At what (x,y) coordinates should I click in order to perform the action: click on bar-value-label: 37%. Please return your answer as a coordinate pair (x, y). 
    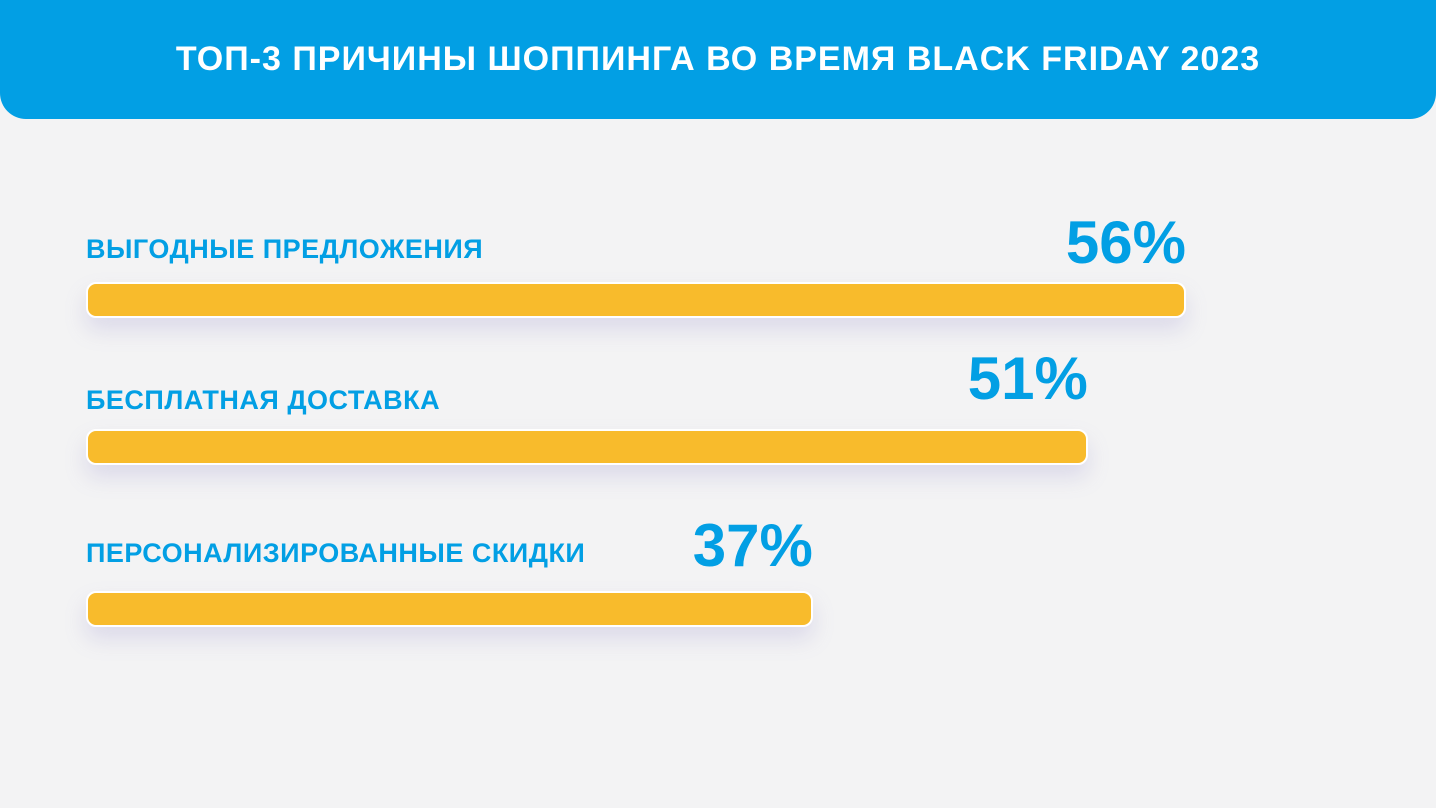
    Looking at the image, I should click on (752, 545).